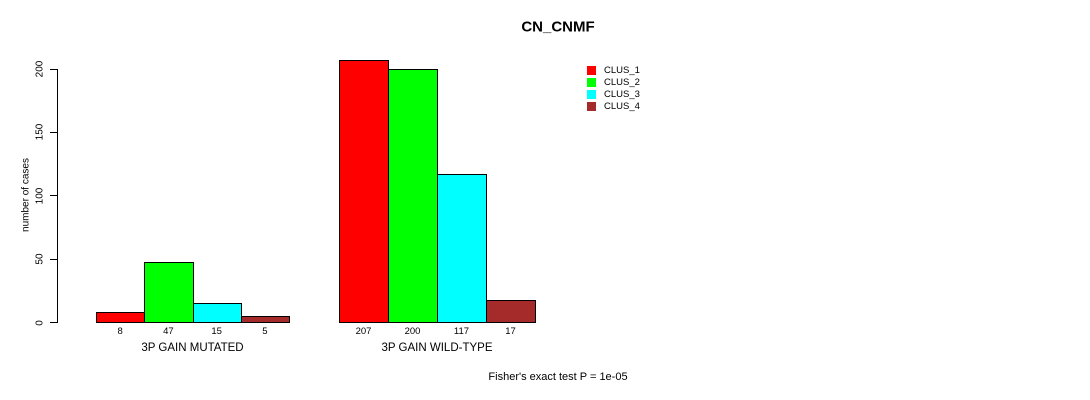 The width and height of the screenshot is (1090, 400). I want to click on legend-label: CLUS_2, so click(622, 82).